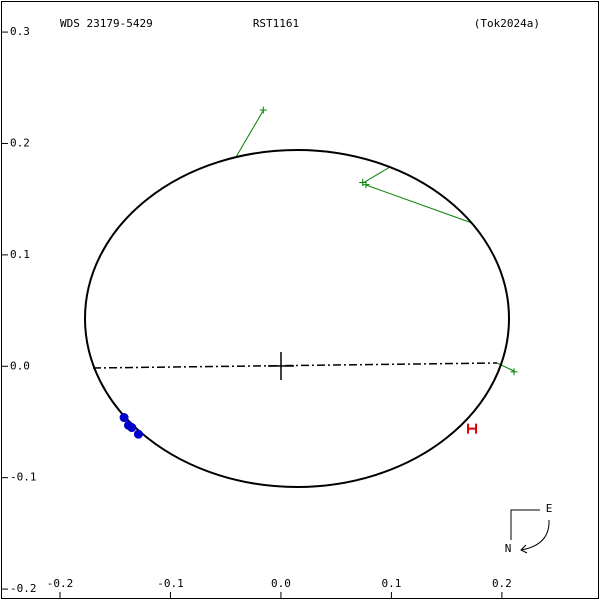  Describe the element at coordinates (23, 477) in the screenshot. I see `y-tick-label: -0.1` at that location.